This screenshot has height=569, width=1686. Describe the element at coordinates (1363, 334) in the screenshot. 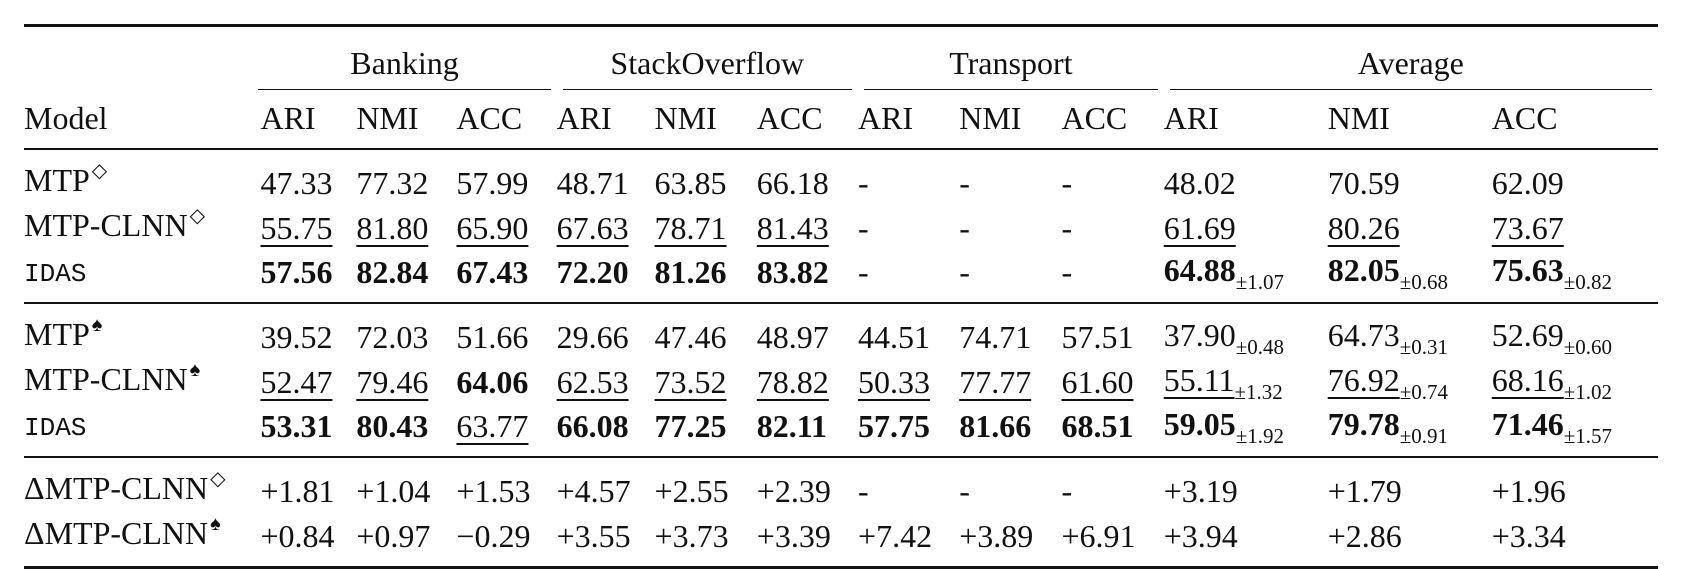

I see `cell-value: 64.73` at that location.